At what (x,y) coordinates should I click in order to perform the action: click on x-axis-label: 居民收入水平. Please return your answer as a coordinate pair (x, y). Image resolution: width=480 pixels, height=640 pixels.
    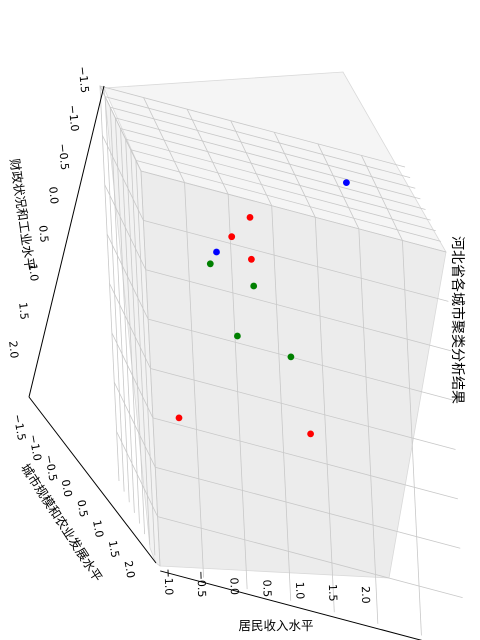
    Looking at the image, I should click on (275, 625).